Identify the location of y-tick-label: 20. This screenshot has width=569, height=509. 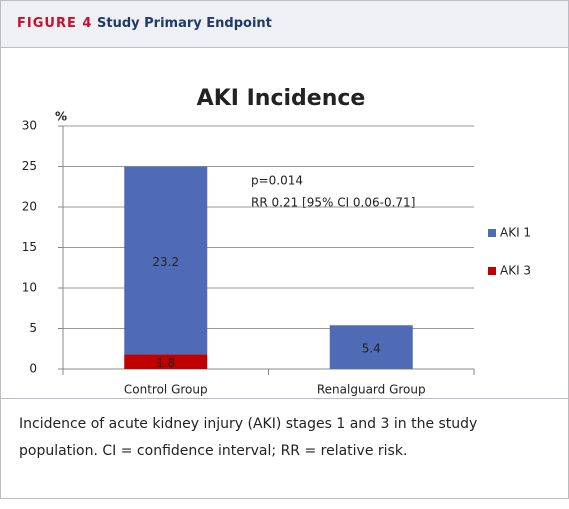
(29, 207).